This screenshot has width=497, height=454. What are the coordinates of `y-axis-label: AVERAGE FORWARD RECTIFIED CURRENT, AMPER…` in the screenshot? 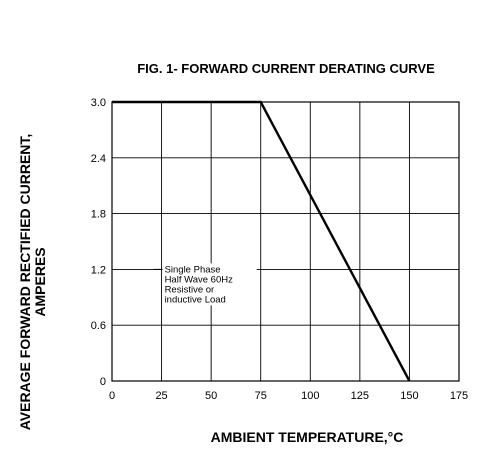 It's located at (32, 282).